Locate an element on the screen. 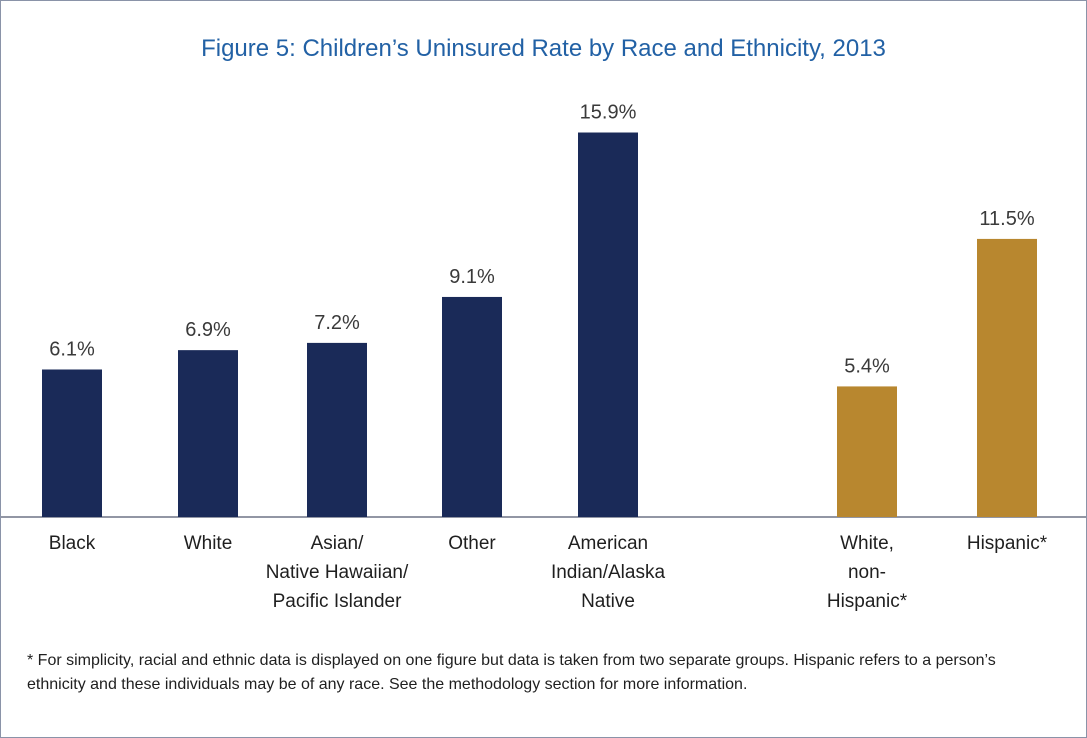  data-label: 7.2% is located at coordinates (337, 323).